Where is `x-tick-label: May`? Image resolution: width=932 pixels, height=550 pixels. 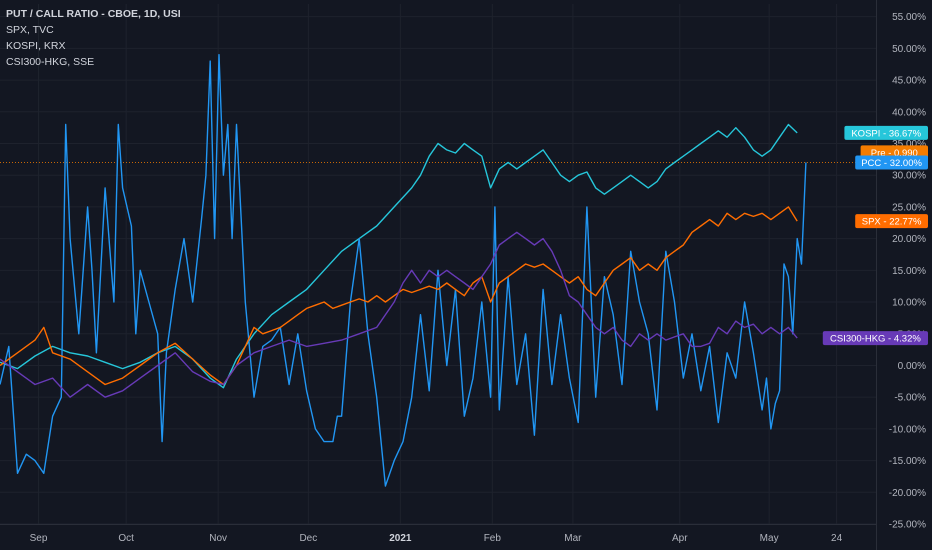 x-tick-label: May is located at coordinates (769, 538).